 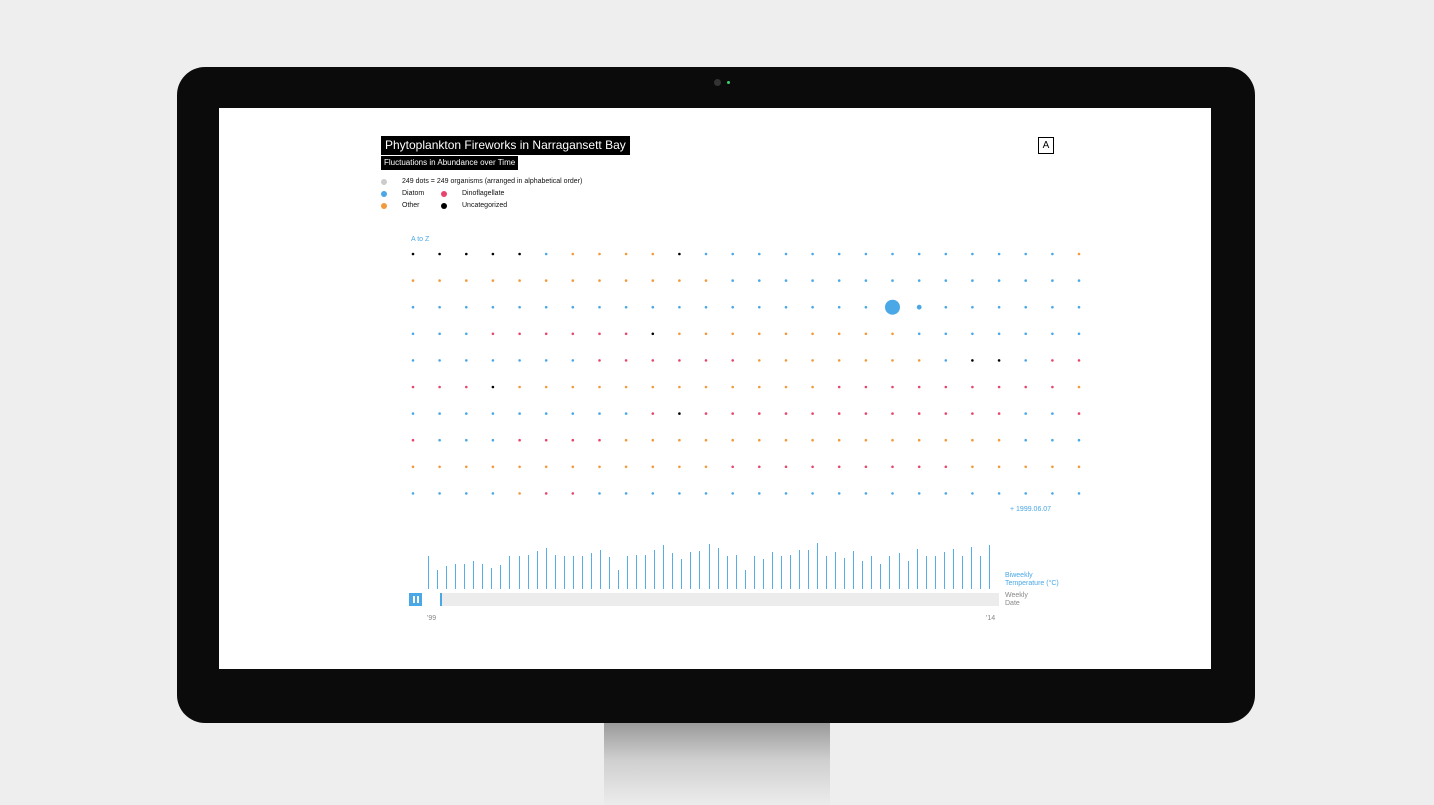 What do you see at coordinates (1046, 145) in the screenshot?
I see `font-toggle-button: A` at bounding box center [1046, 145].